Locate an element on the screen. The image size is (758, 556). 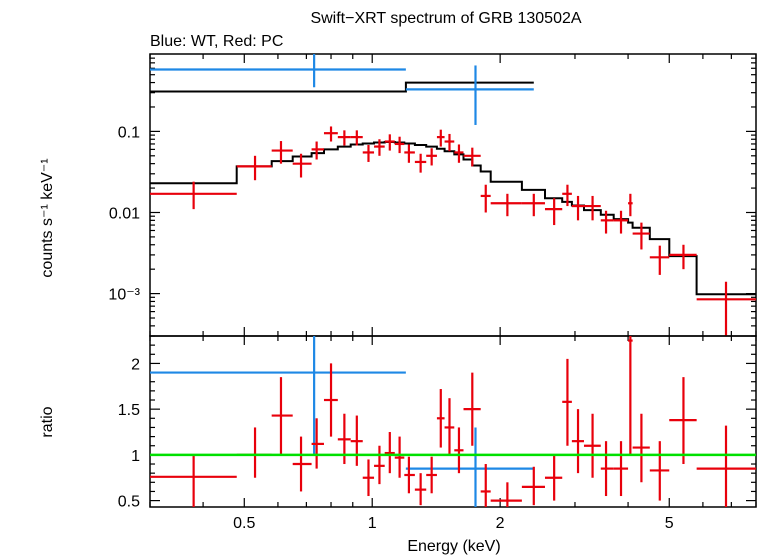
y-tick-label: 0.1 is located at coordinates (129, 132).